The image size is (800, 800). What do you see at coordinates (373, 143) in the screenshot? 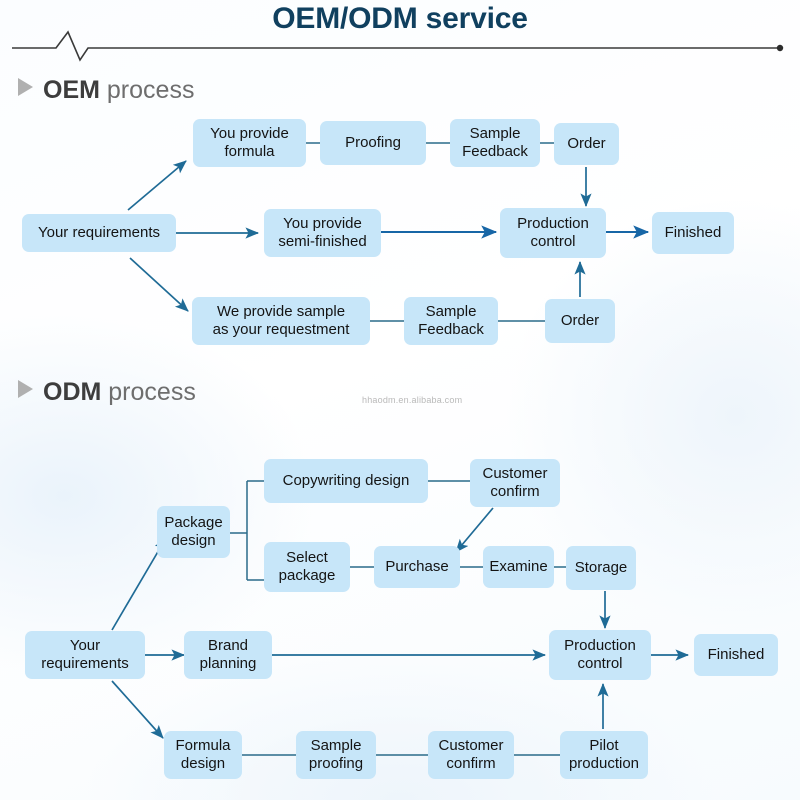
I see `oem-node-proofing: Proofing` at bounding box center [373, 143].